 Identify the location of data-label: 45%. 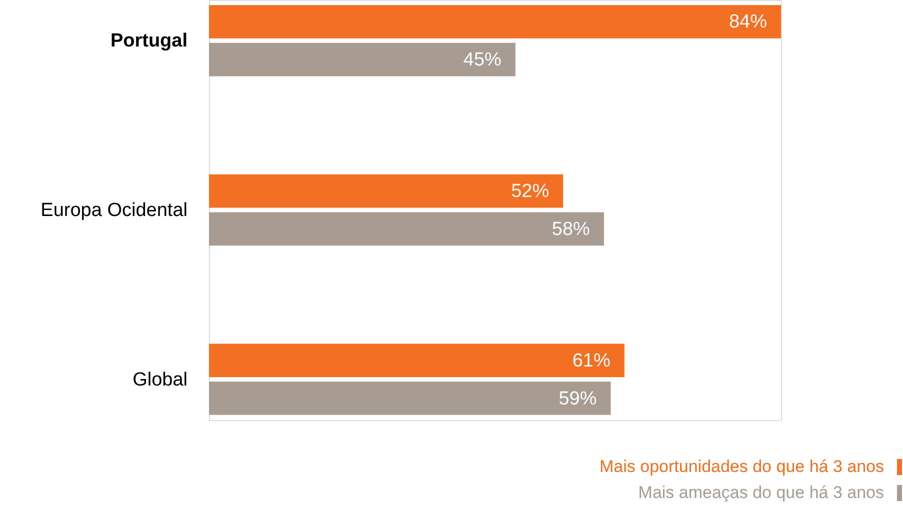
(482, 60).